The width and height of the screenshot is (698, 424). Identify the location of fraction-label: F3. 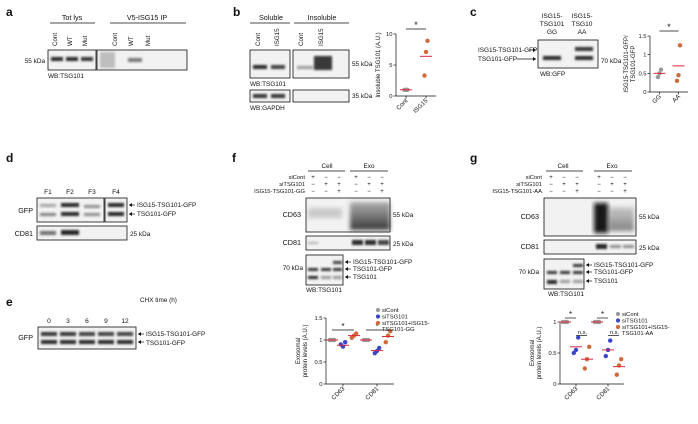
(92, 192).